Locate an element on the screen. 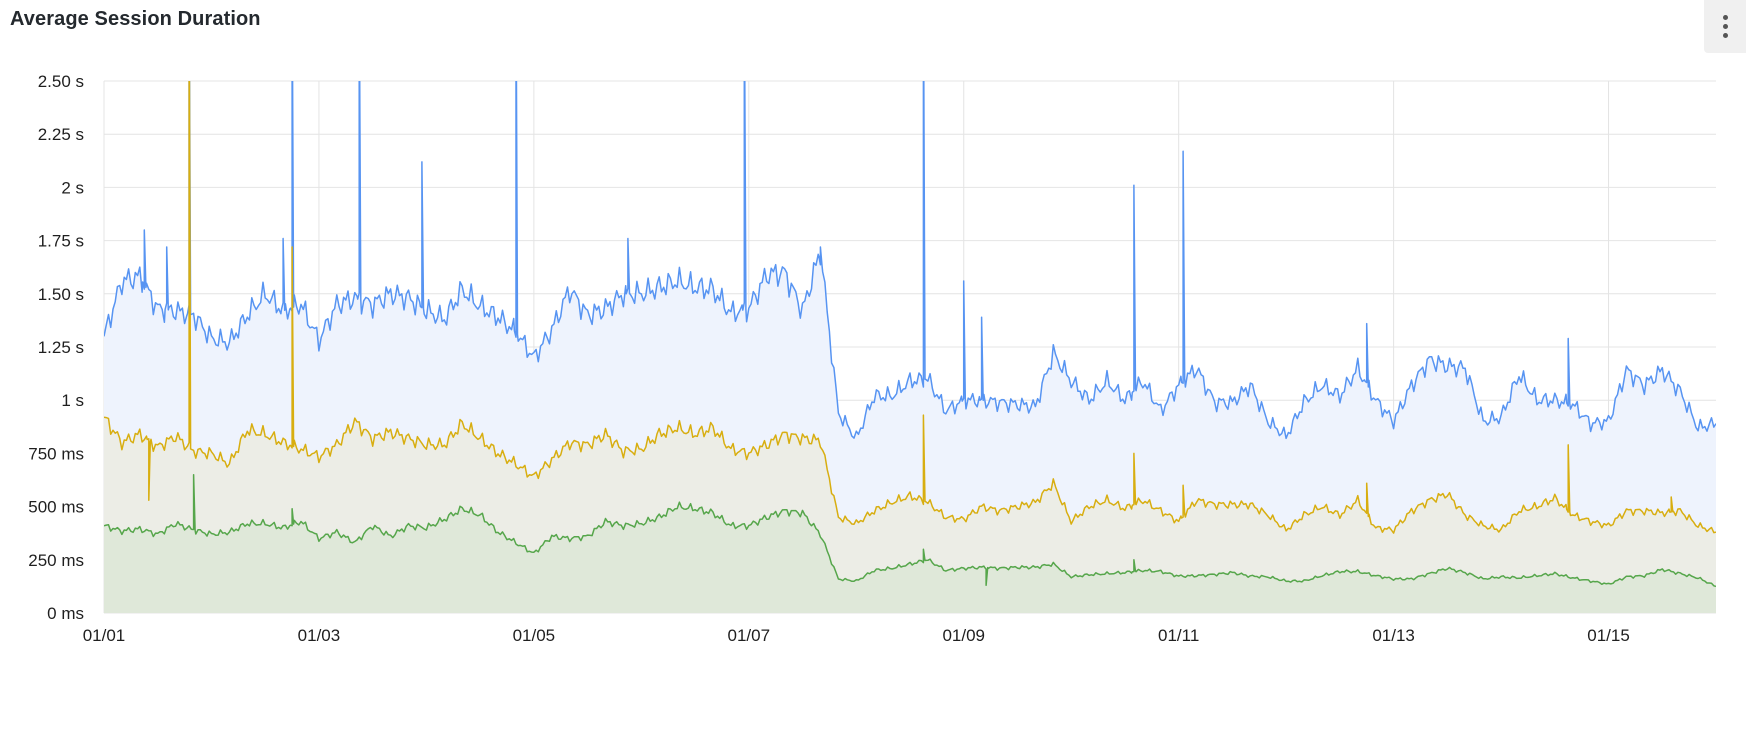  panel-title: Average Session Duration is located at coordinates (135, 19).